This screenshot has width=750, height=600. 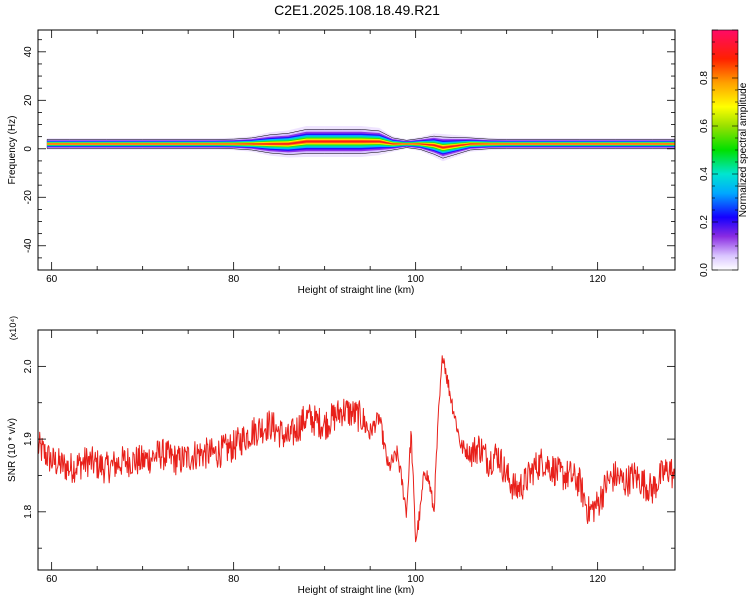 What do you see at coordinates (356, 590) in the screenshot?
I see `snr-x-label: Height of straight line (km)` at bounding box center [356, 590].